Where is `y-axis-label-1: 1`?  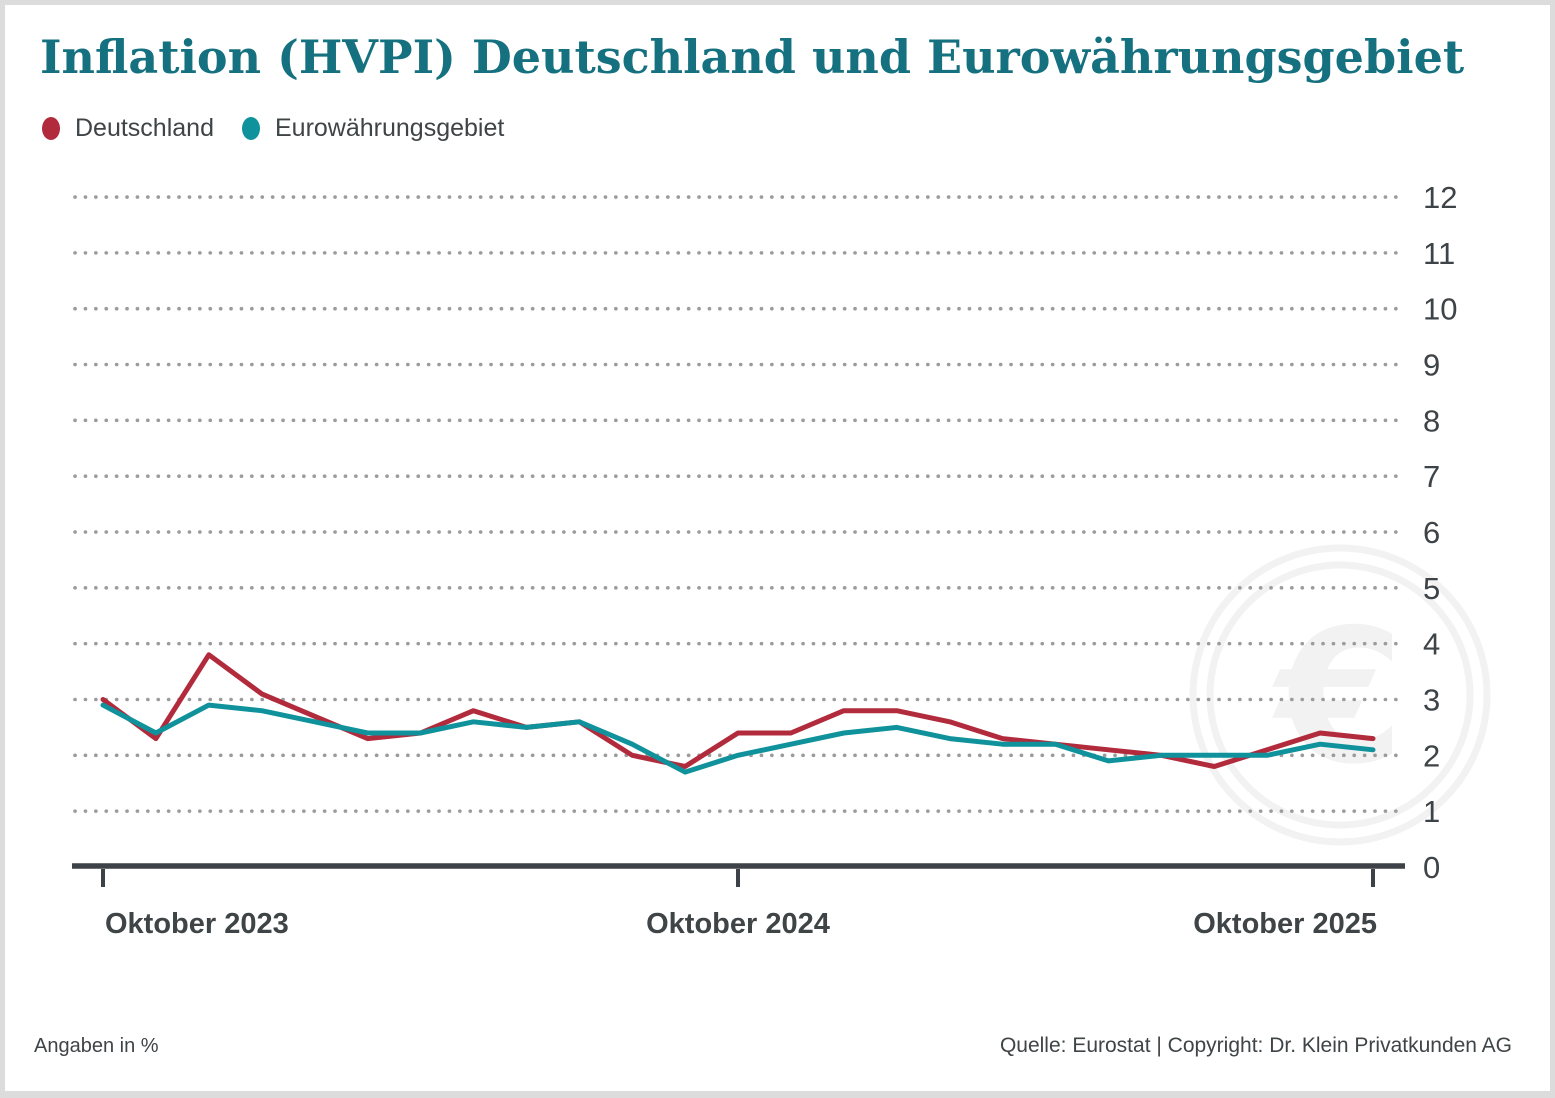
y-axis-label-1: 1 is located at coordinates (1431, 811).